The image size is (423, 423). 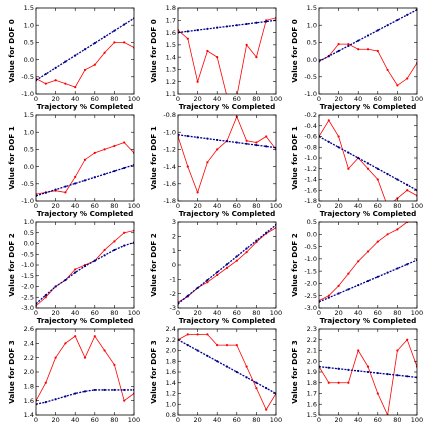 I want to click on x-tick-label: 20, so click(x=338, y=206).